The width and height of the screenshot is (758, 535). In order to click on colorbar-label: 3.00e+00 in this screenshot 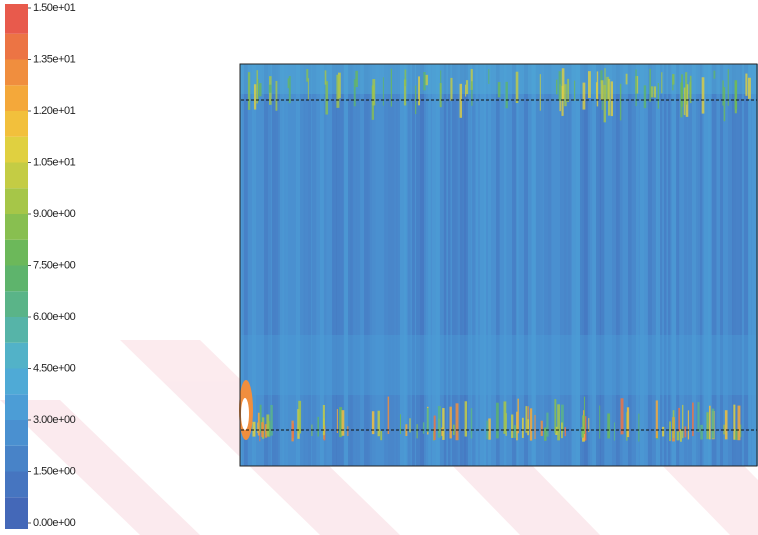, I will do `click(54, 420)`.